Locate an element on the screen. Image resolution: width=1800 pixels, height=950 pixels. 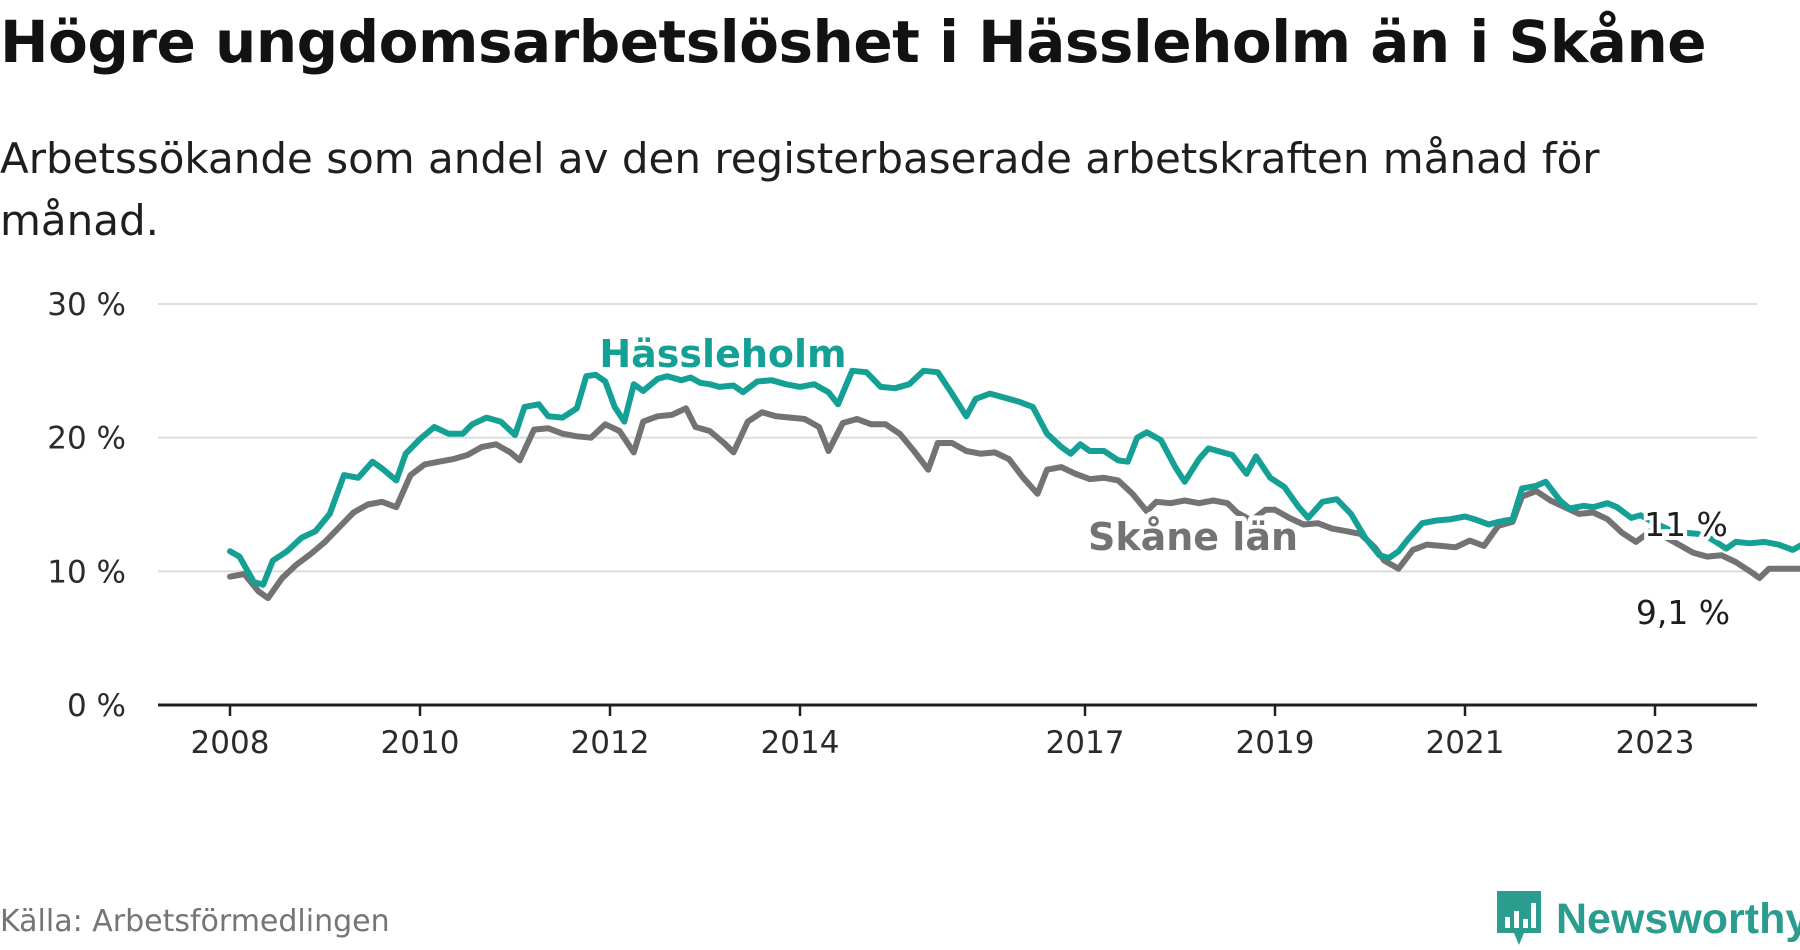
x-tick-label: 2017 is located at coordinates (1085, 743).